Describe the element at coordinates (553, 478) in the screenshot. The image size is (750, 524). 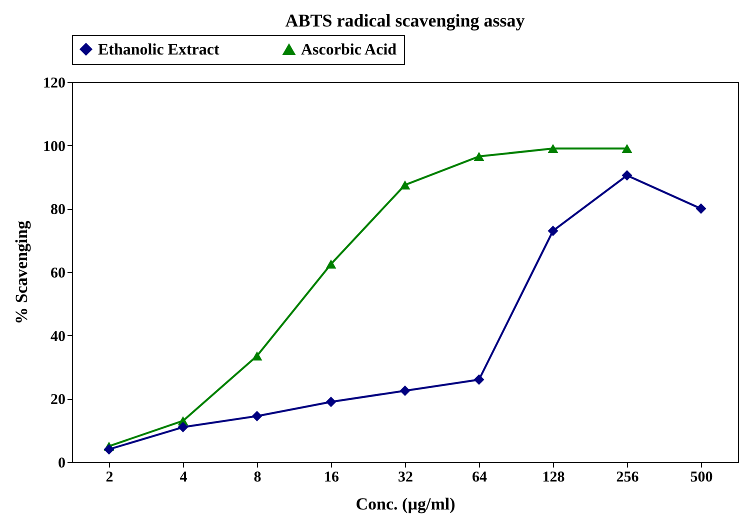
I see `x-tick-label: 128` at that location.